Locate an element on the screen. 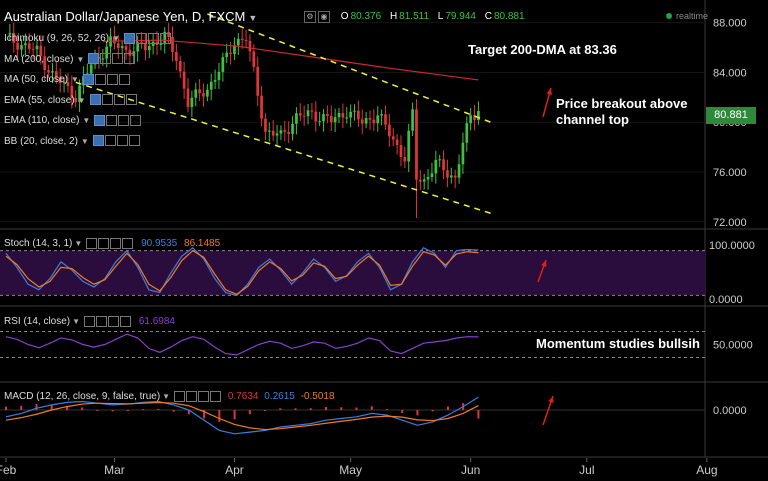 Image resolution: width=768 pixels, height=481 pixels. indicator-ma50: MA (50, close) ▼ is located at coordinates (88, 81).